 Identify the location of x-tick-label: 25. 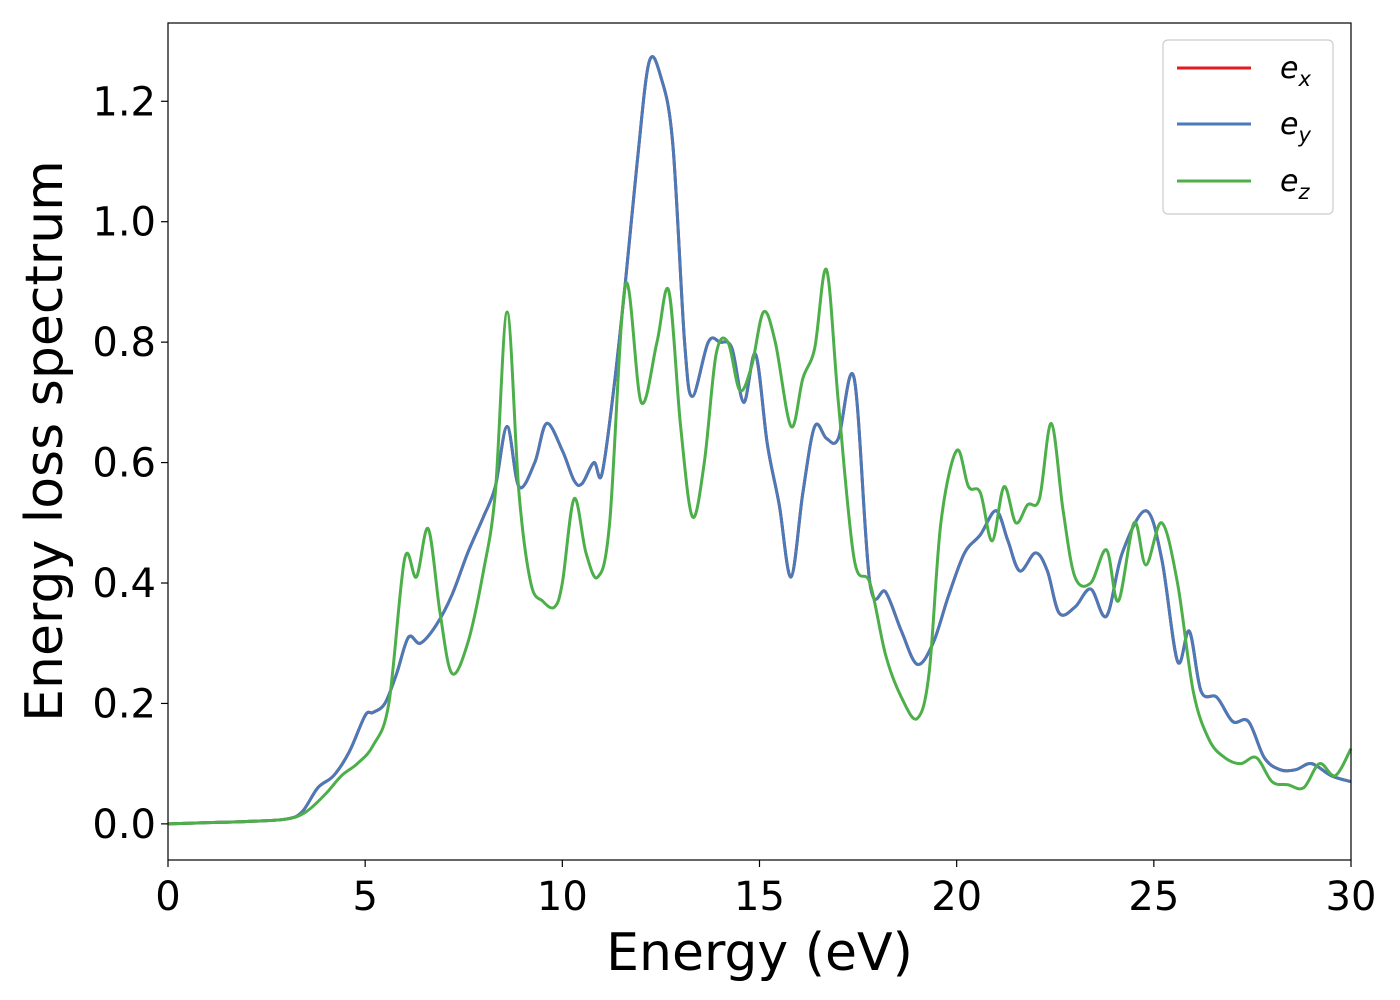
(1153, 897).